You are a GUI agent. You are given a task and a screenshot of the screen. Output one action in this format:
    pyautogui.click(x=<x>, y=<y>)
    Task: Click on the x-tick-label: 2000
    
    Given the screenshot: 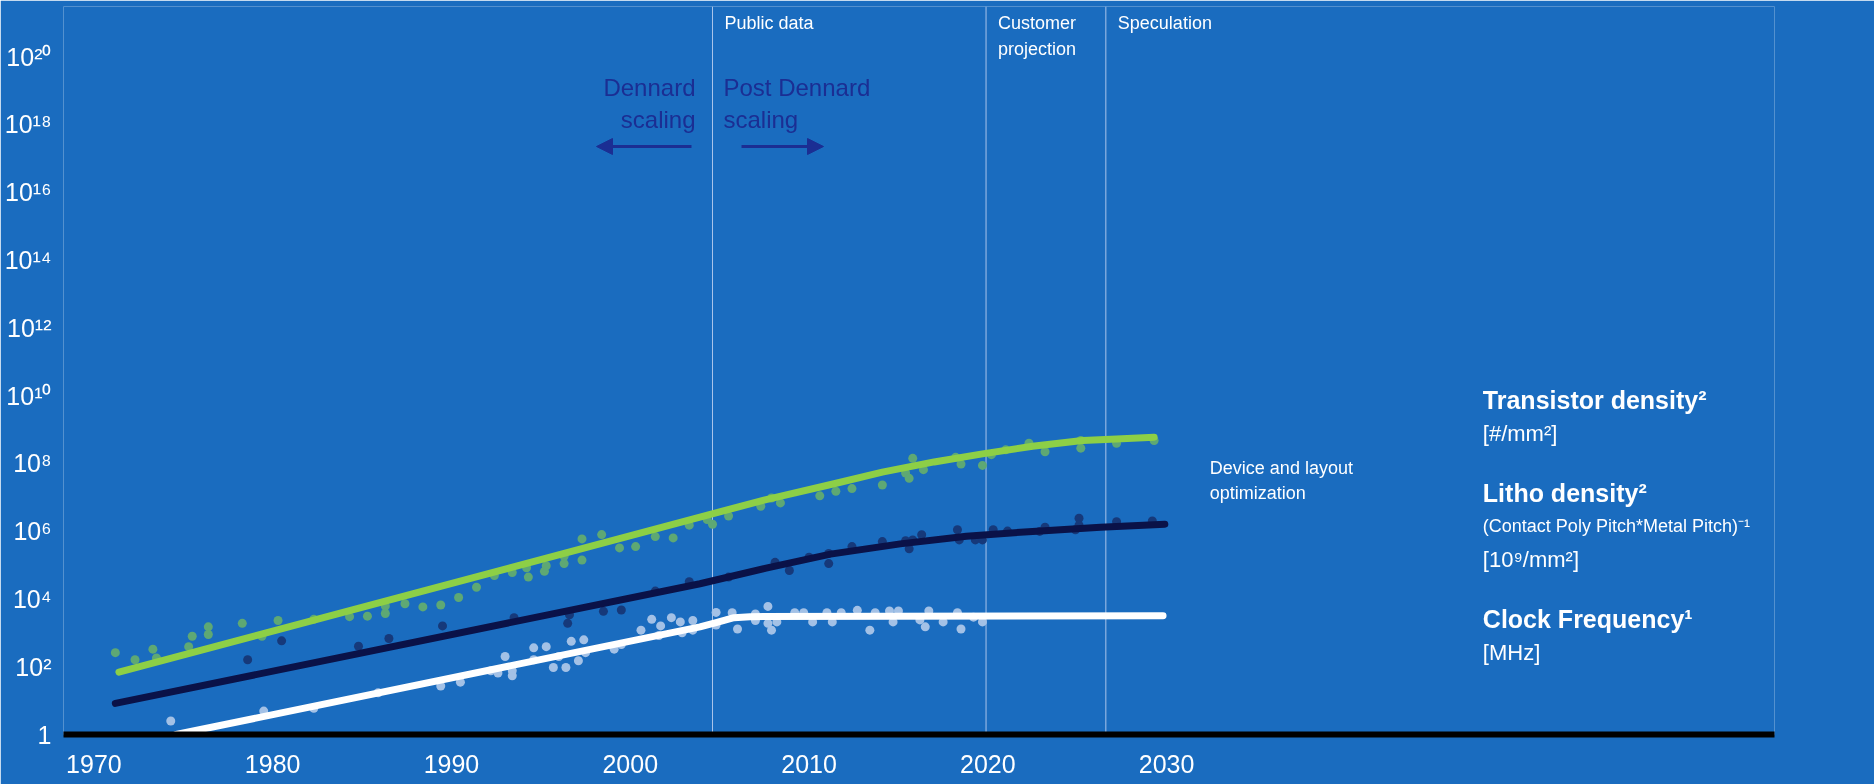 What is the action you would take?
    pyautogui.click(x=630, y=763)
    